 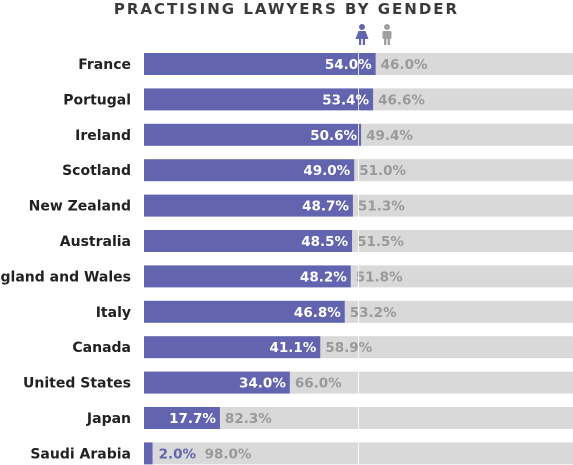 I want to click on female-value-label: 2.0%, so click(x=178, y=454).